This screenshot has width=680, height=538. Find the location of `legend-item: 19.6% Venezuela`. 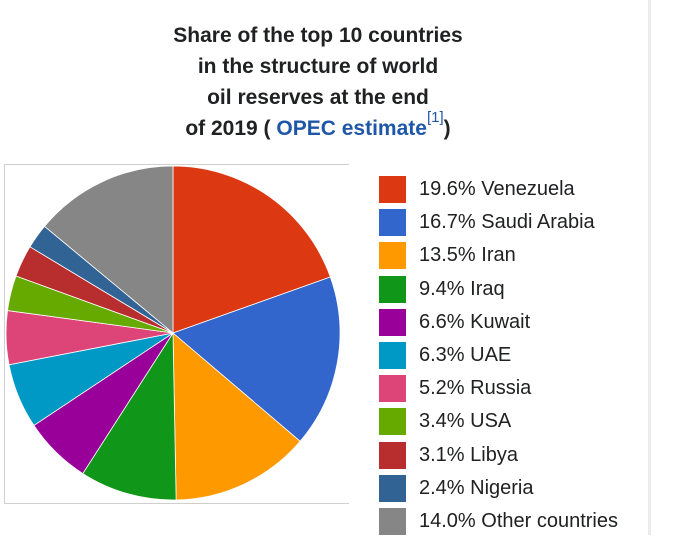

legend-item: 19.6% Venezuela is located at coordinates (498, 189).